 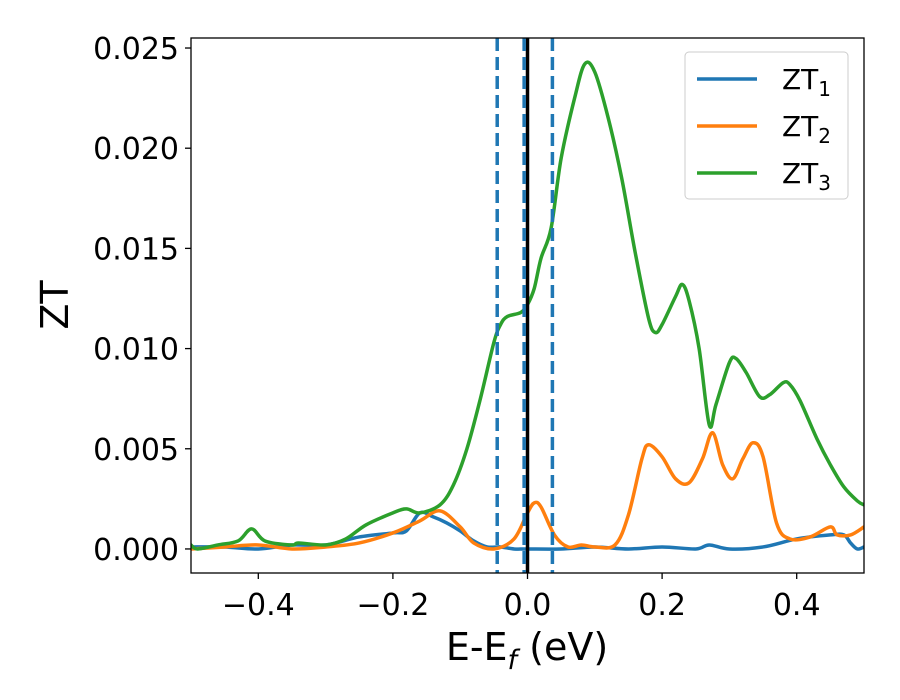 I want to click on legend-box, so click(x=766, y=125).